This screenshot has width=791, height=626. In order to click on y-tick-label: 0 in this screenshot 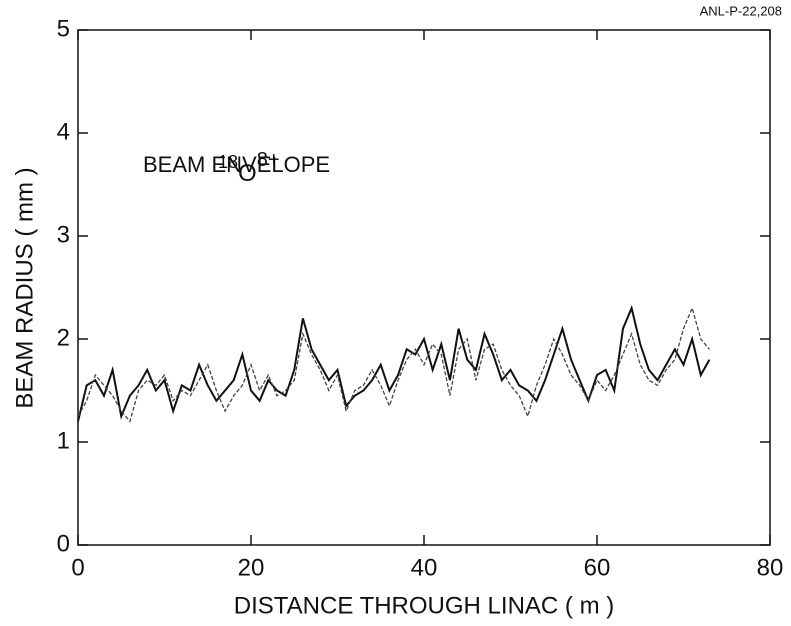, I will do `click(63, 543)`.